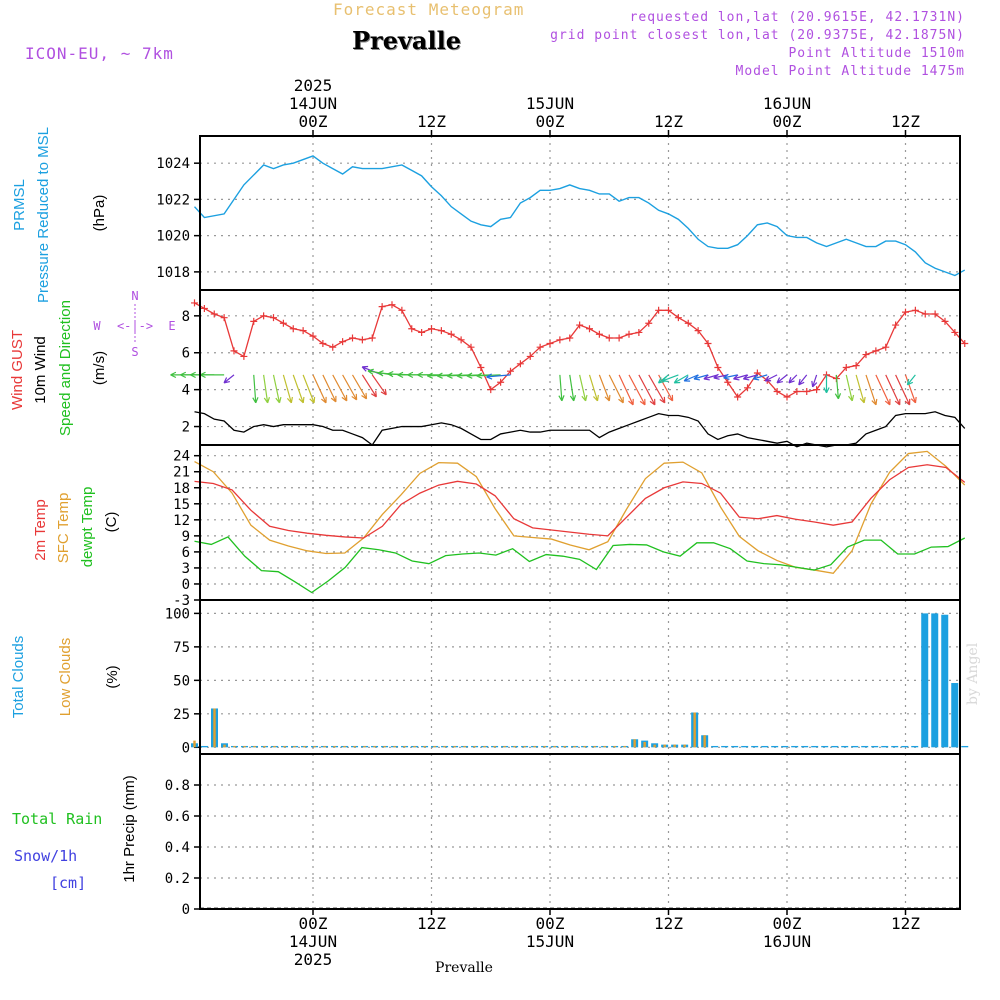  I want to click on location-title: Prevalle, so click(406, 40).